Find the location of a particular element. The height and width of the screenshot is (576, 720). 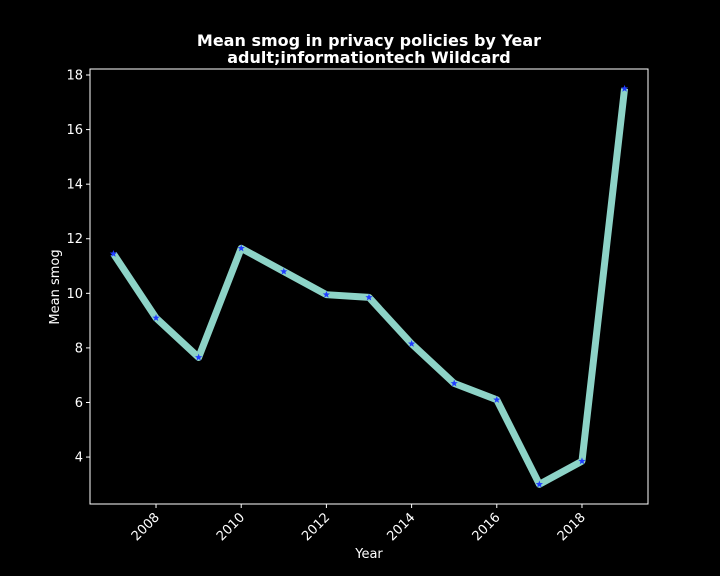

y-tick-label: 6 is located at coordinates (79, 403).